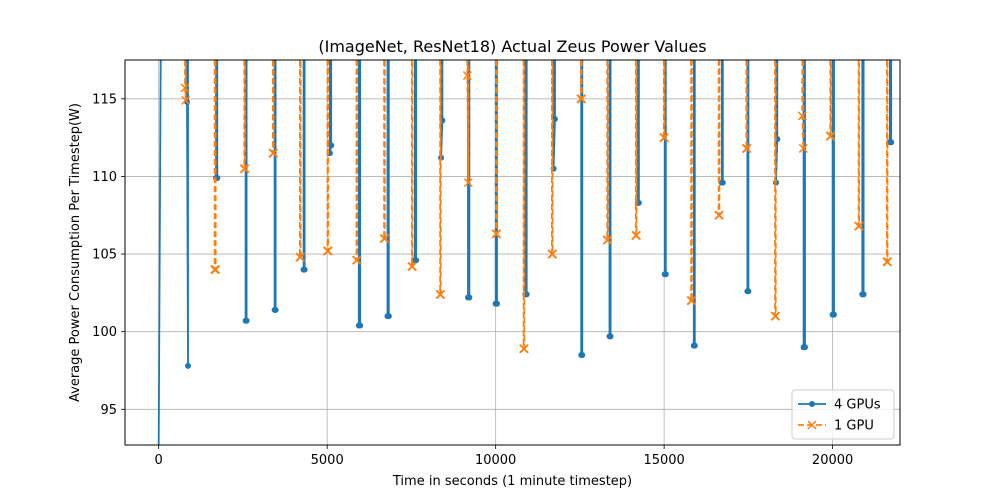 The height and width of the screenshot is (500, 1000). I want to click on legend: 4 GPUs 1 GPU, so click(843, 414).